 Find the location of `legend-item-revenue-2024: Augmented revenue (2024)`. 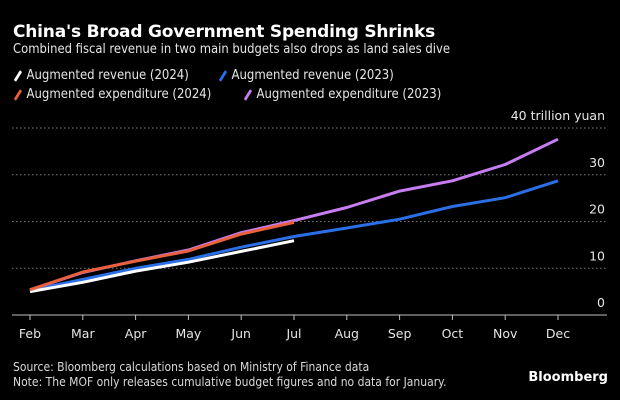

legend-item-revenue-2024: Augmented revenue (2024) is located at coordinates (101, 75).